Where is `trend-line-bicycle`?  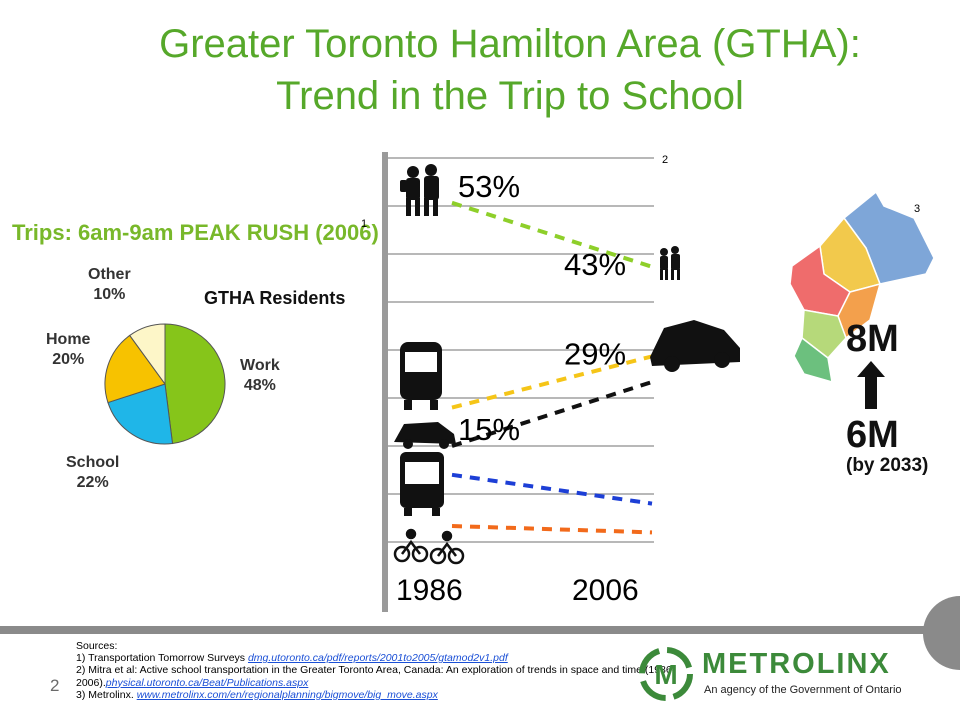
trend-line-bicycle is located at coordinates (552, 529).